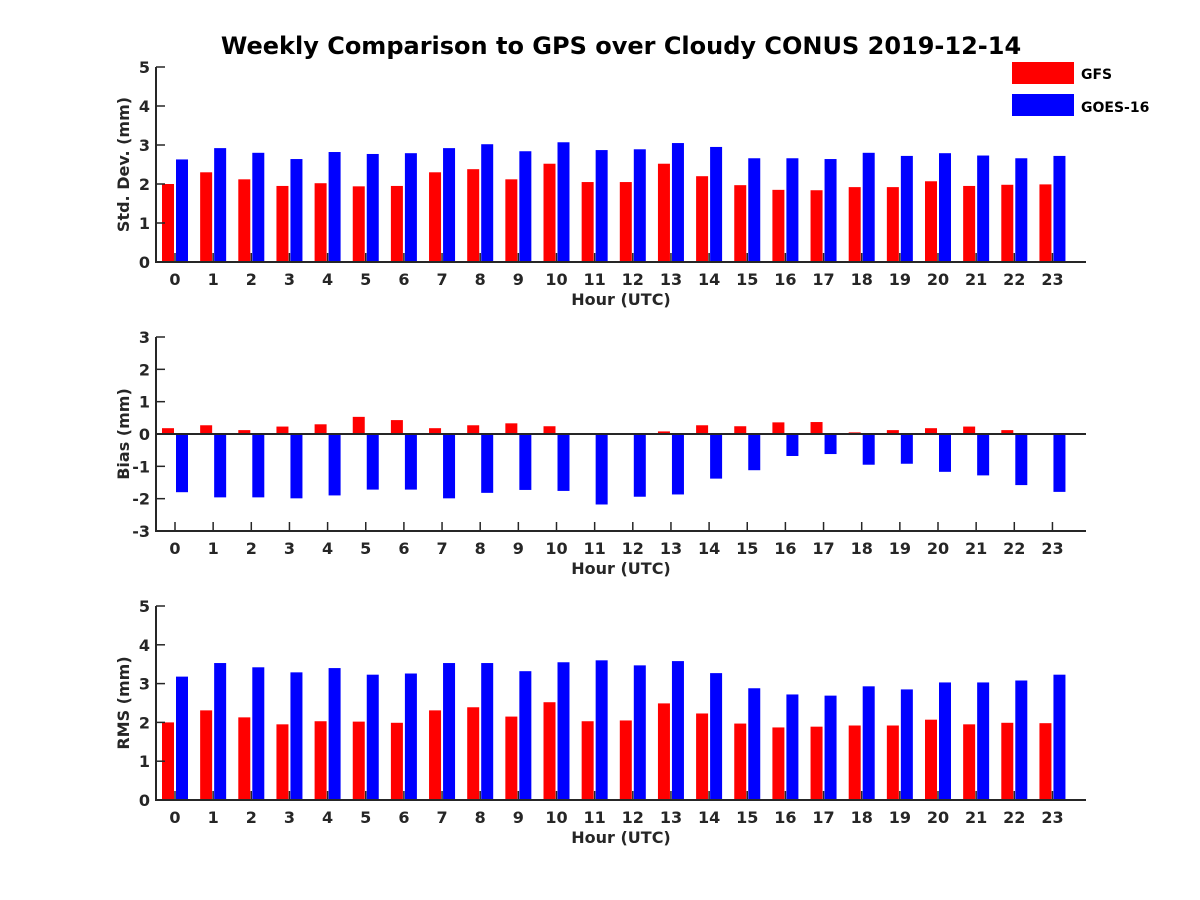  What do you see at coordinates (141, 499) in the screenshot?
I see `y-tick-label: -2` at bounding box center [141, 499].